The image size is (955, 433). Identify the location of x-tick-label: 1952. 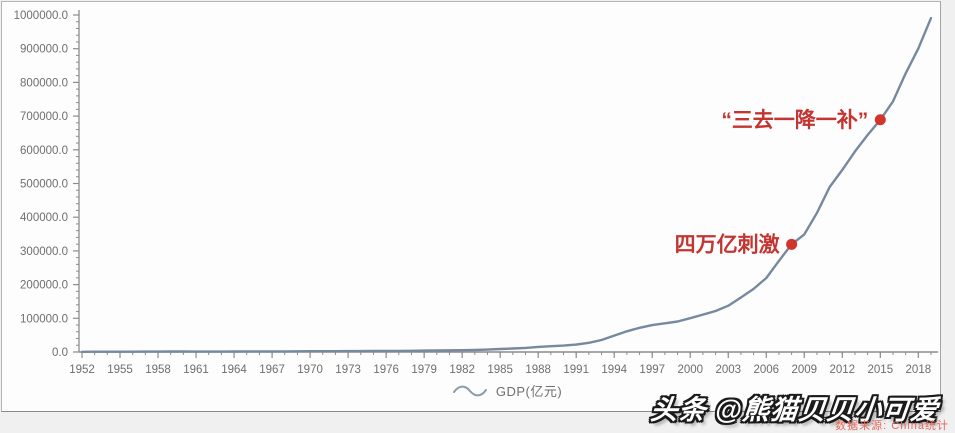
(82, 370).